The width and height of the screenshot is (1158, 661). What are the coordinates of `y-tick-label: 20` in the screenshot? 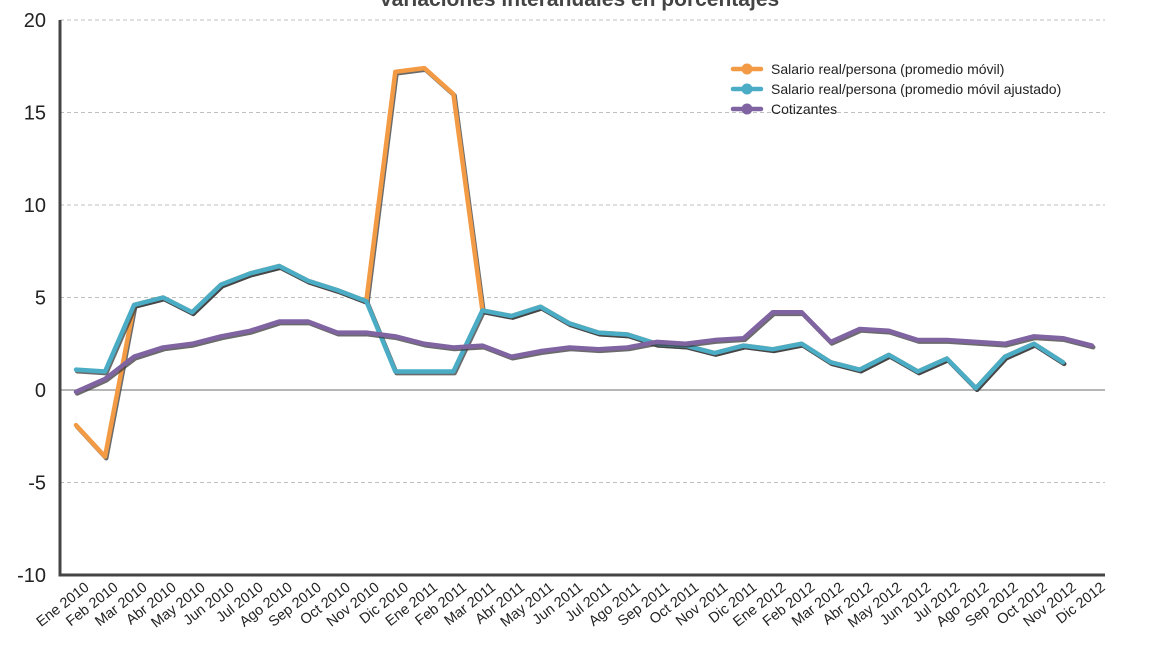 It's located at (35, 21).